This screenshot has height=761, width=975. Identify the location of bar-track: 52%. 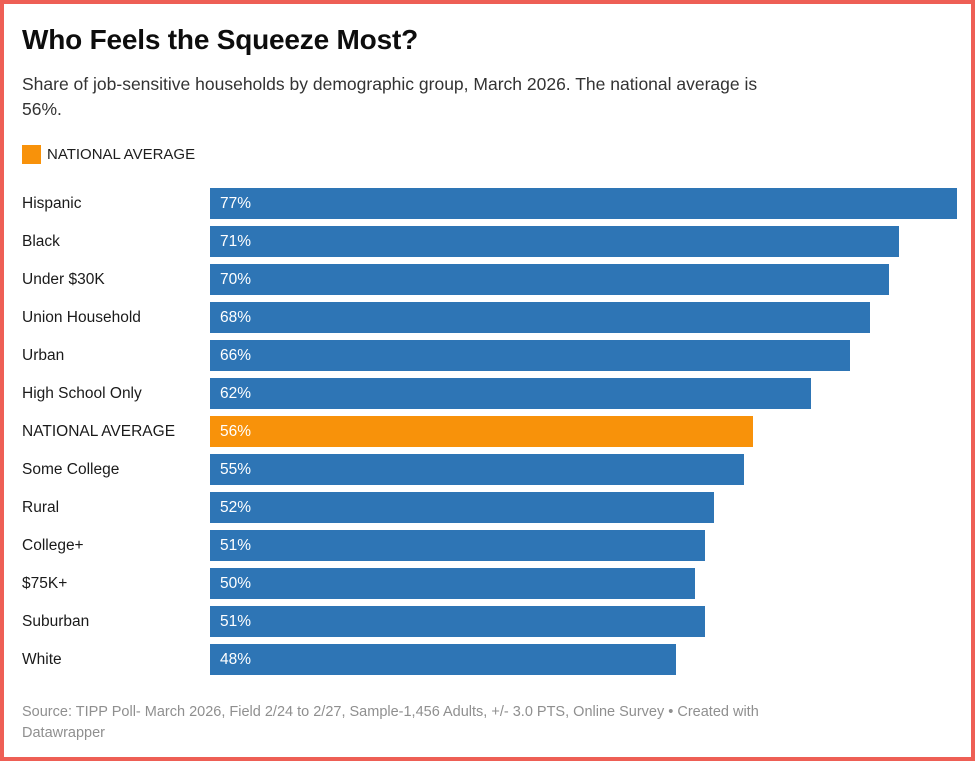
(583, 507).